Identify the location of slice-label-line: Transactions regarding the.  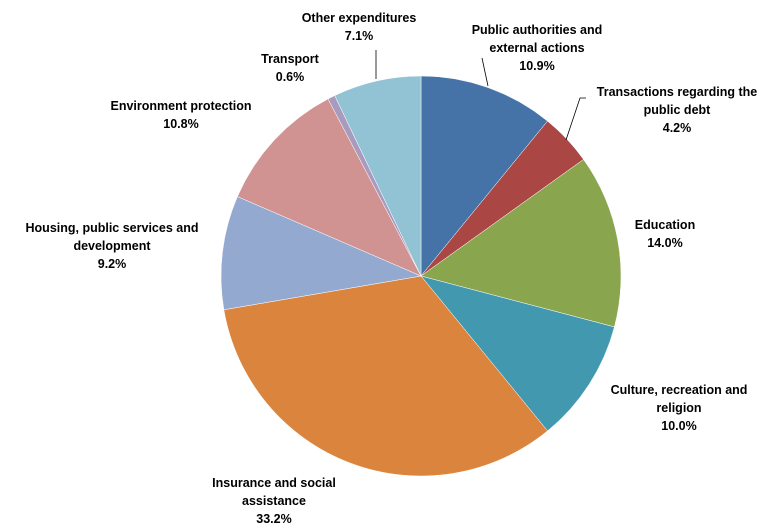
(677, 92).